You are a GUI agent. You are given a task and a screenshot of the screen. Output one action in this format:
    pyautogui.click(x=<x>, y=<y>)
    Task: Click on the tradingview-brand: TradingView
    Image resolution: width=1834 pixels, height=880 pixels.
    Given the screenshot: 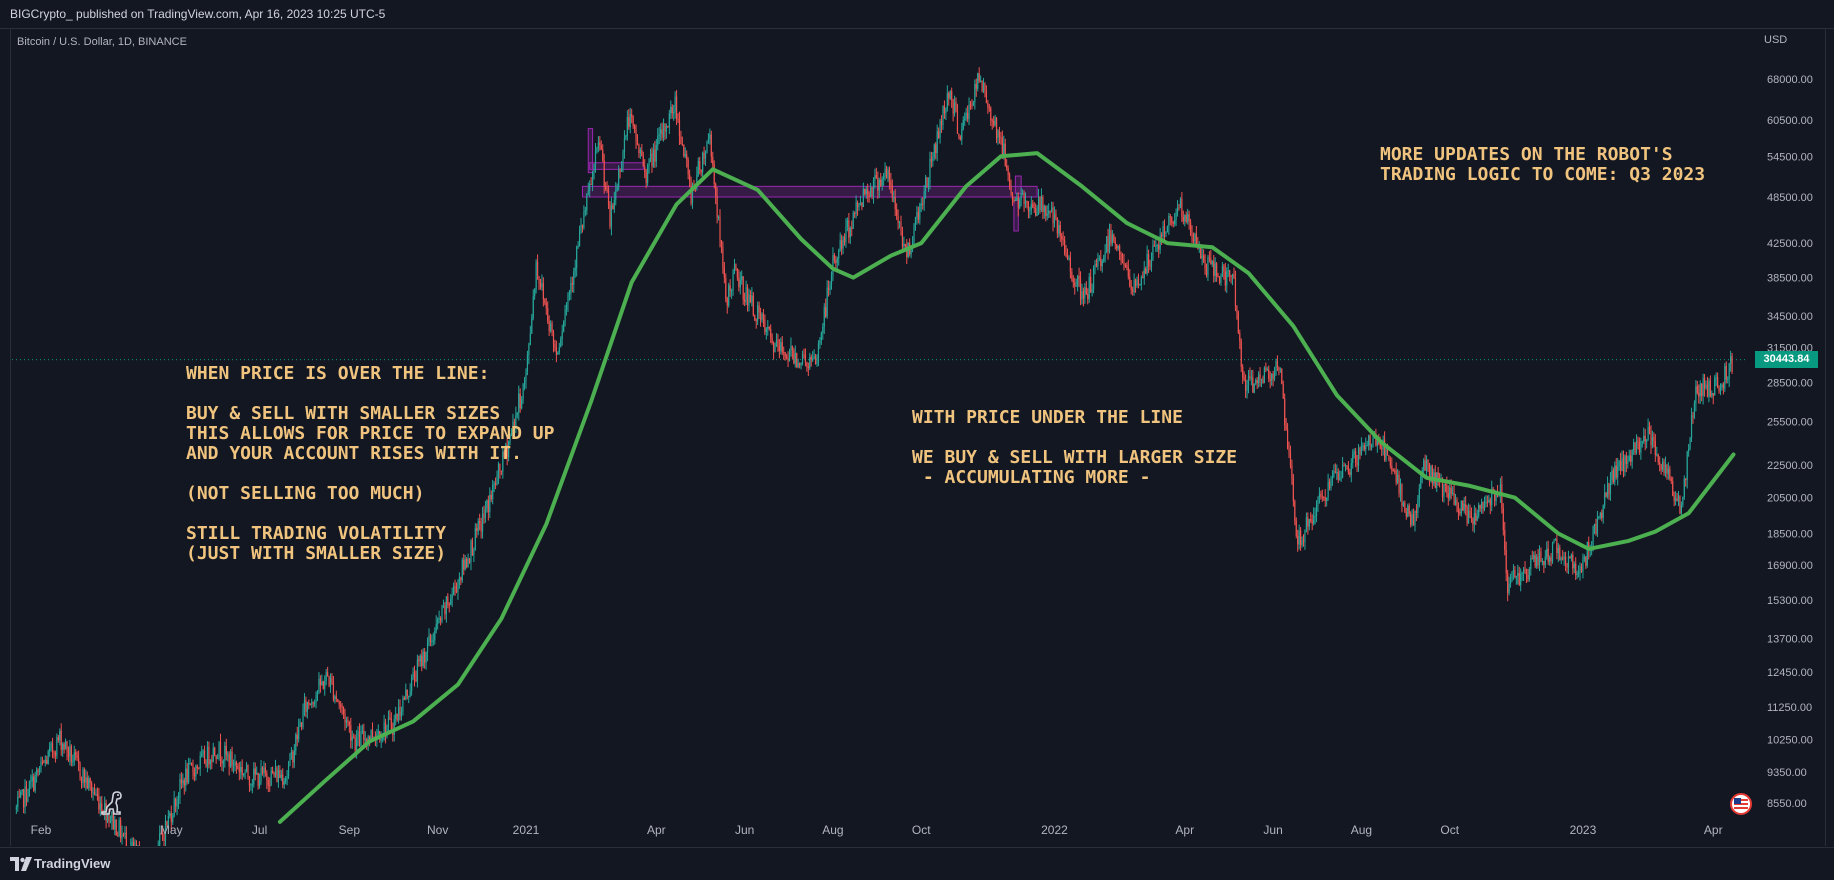 What is the action you would take?
    pyautogui.click(x=72, y=863)
    